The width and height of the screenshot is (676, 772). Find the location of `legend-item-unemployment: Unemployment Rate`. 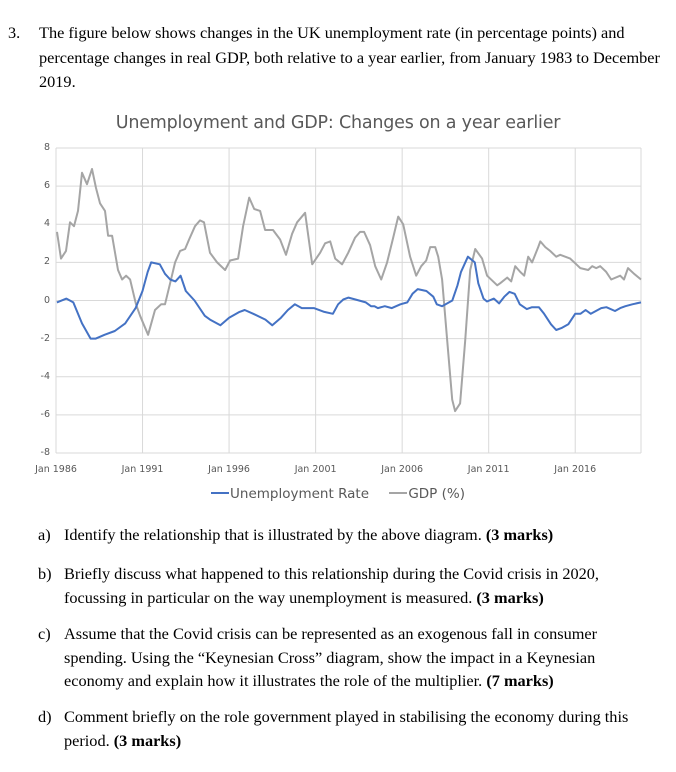

legend-item-unemployment: Unemployment Rate is located at coordinates (290, 494).